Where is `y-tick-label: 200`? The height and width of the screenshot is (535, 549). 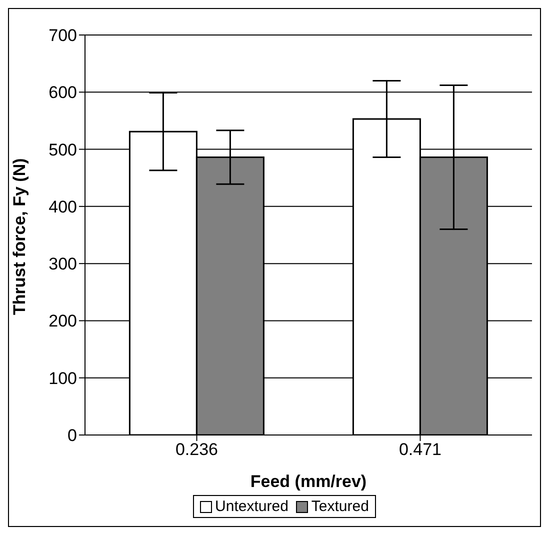 y-tick-label: 200 is located at coordinates (62, 321).